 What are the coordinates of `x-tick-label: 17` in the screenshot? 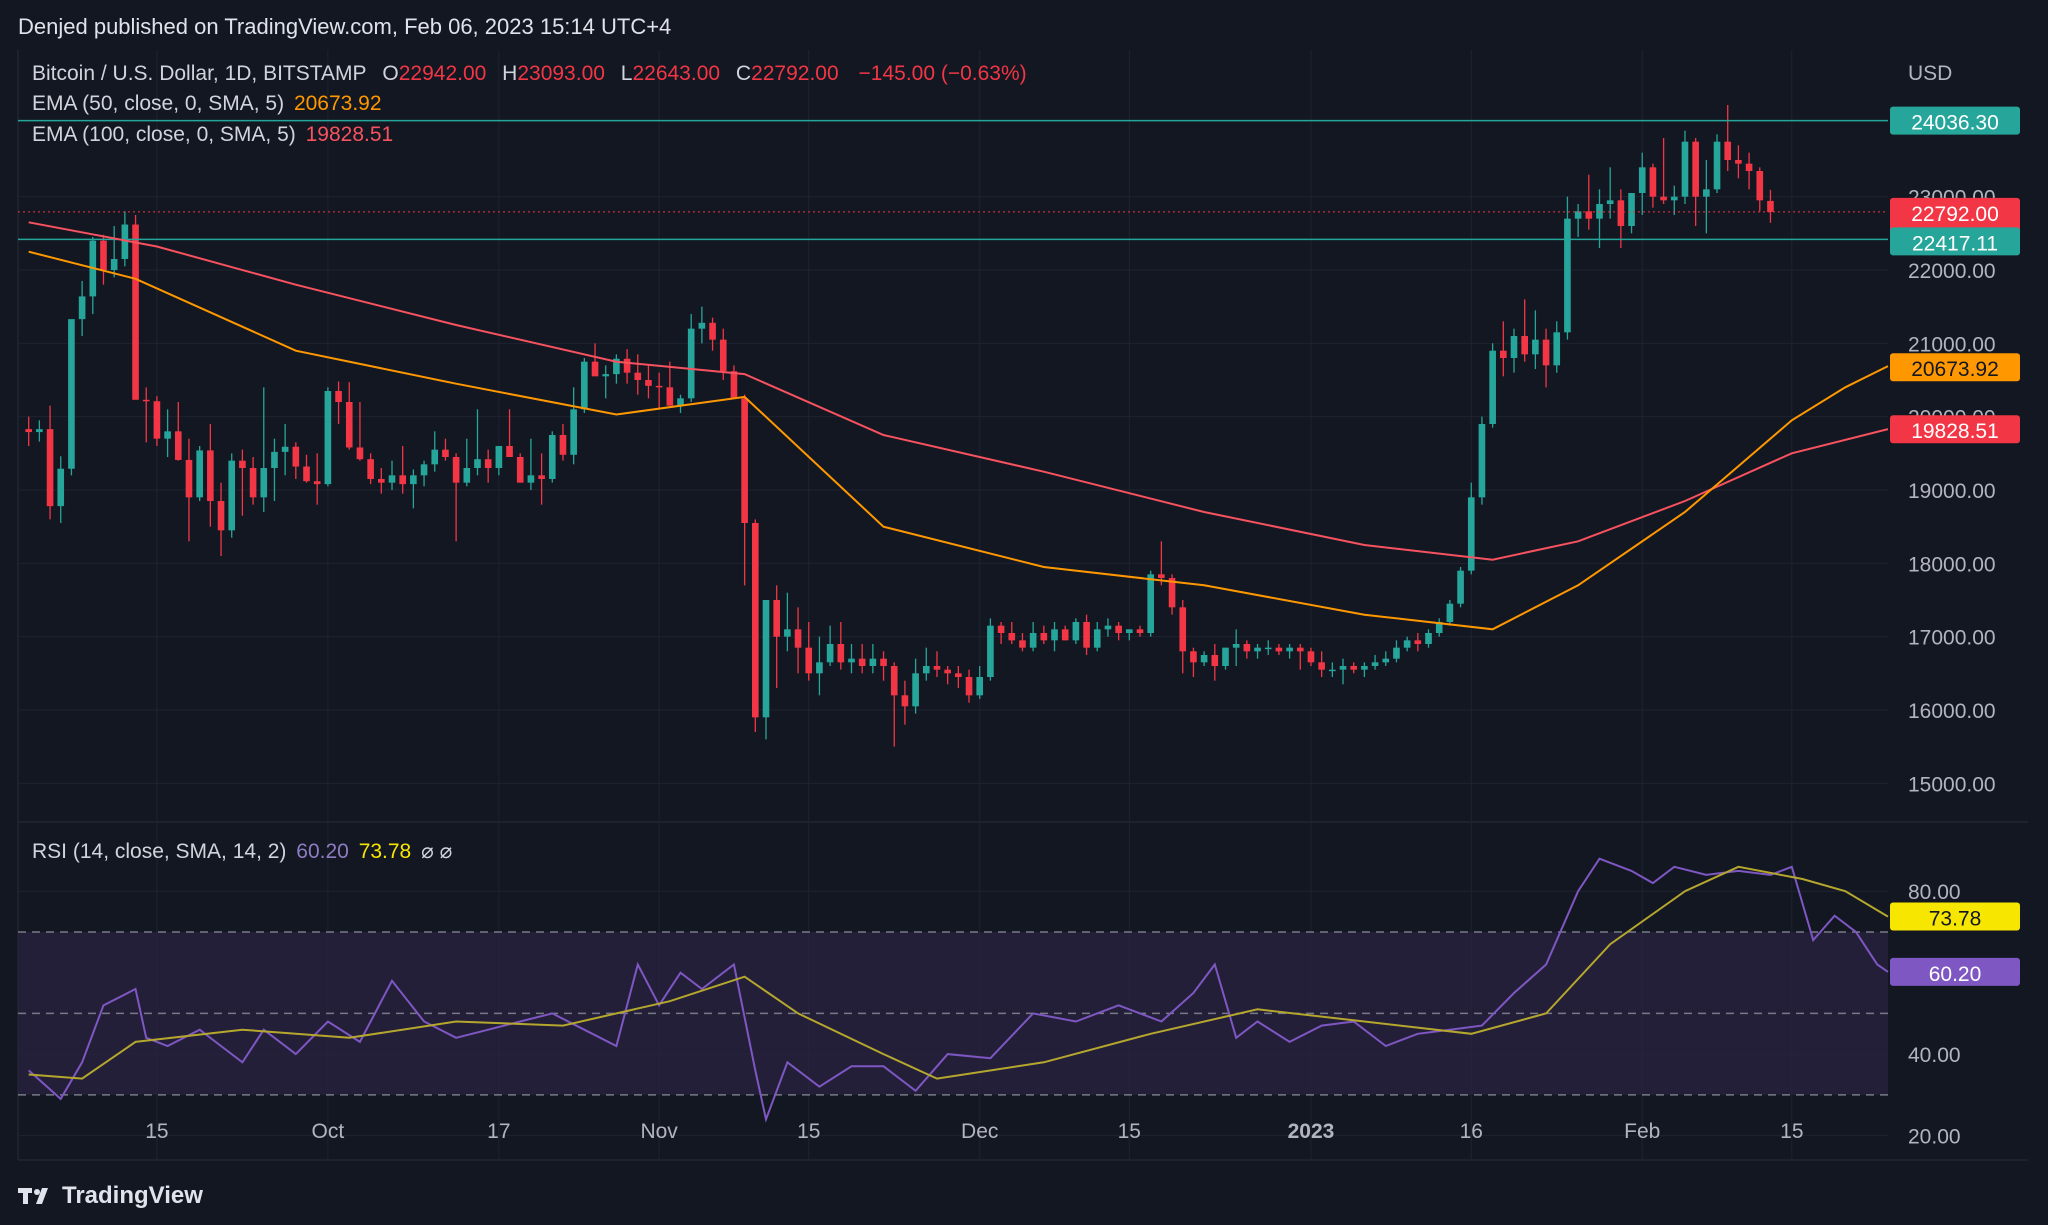 It's located at (498, 1131).